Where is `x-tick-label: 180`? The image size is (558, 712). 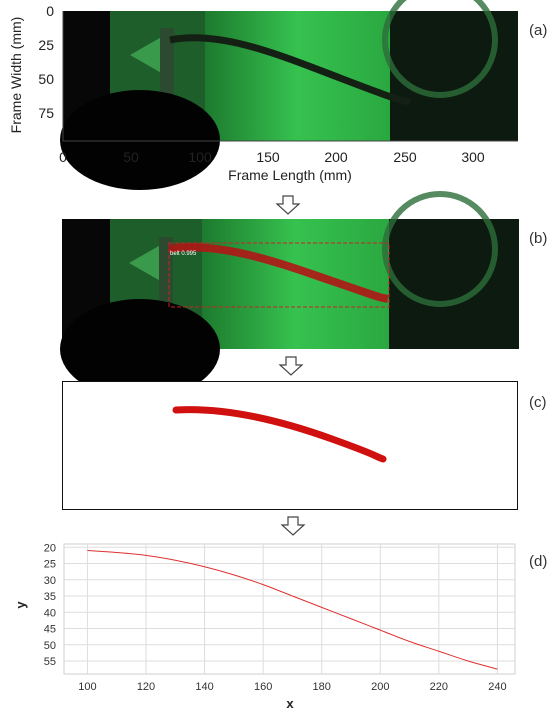 x-tick-label: 180 is located at coordinates (322, 687).